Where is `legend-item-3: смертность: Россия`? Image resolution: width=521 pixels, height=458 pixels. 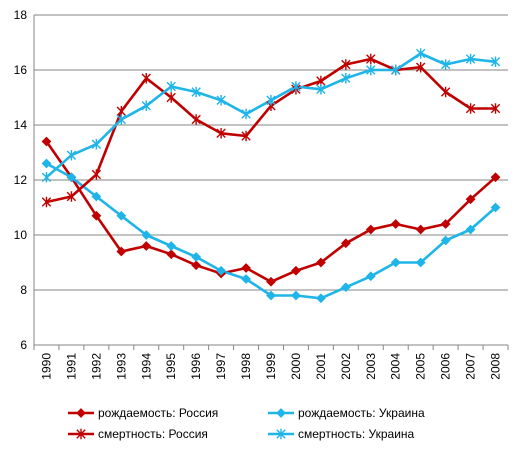
legend-item-3: смертность: Россия is located at coordinates (138, 434).